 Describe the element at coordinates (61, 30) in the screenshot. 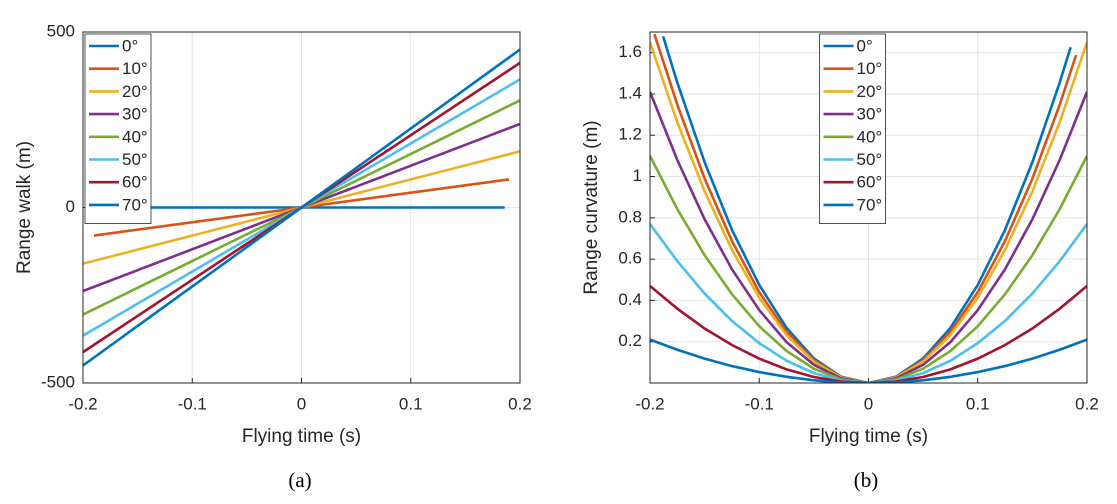

I see `y-tick-label: 500` at that location.